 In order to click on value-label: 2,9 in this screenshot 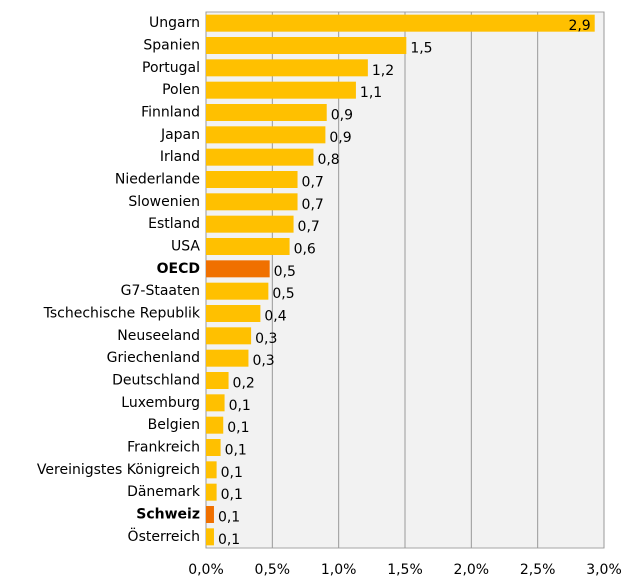, I will do `click(579, 26)`.